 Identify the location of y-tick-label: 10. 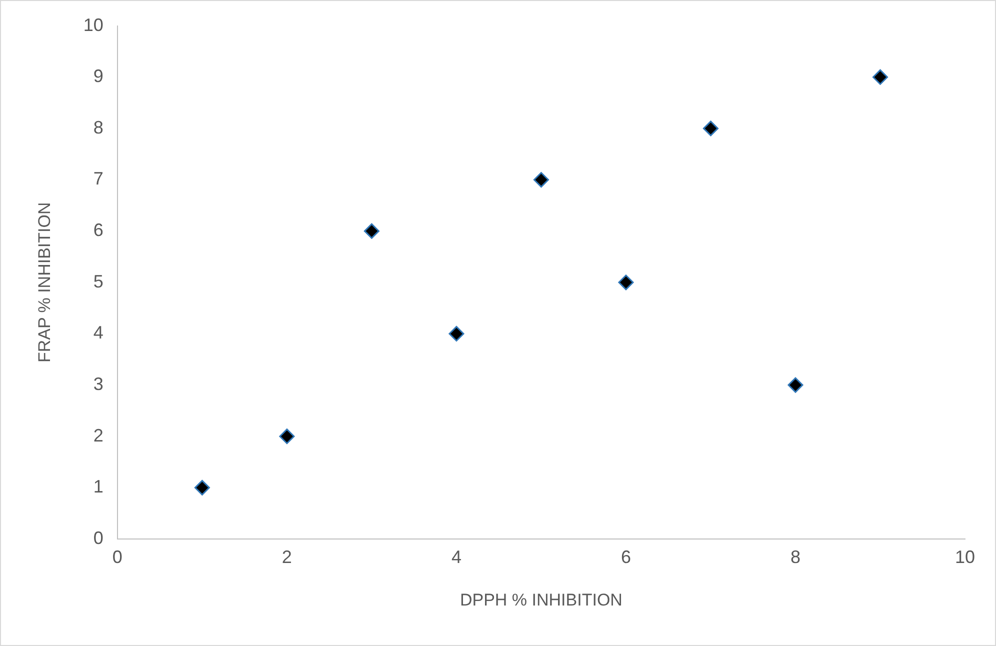
(93, 24).